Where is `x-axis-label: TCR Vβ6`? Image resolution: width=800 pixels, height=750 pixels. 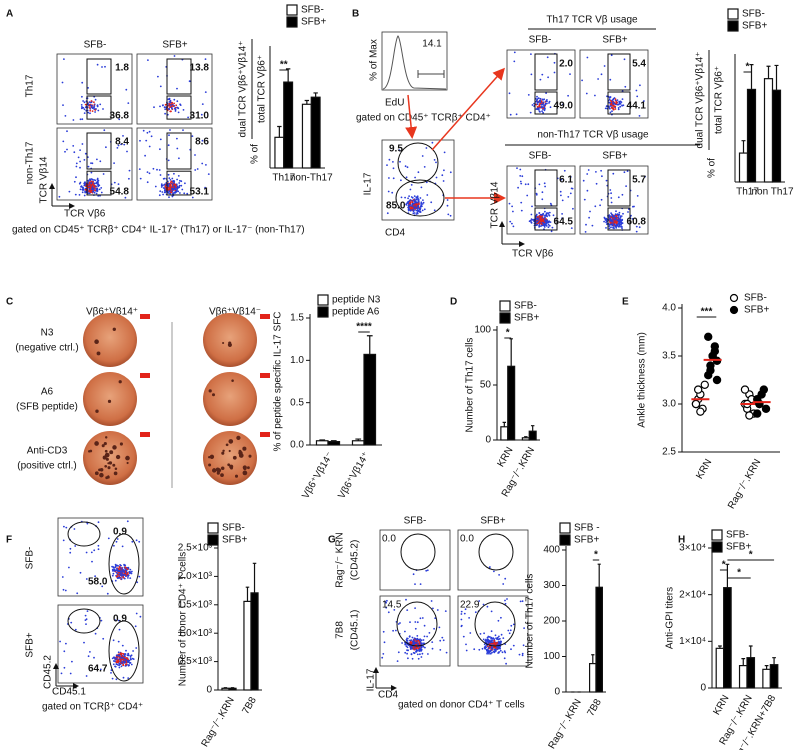
x-axis-label: TCR Vβ6 is located at coordinates (85, 214).